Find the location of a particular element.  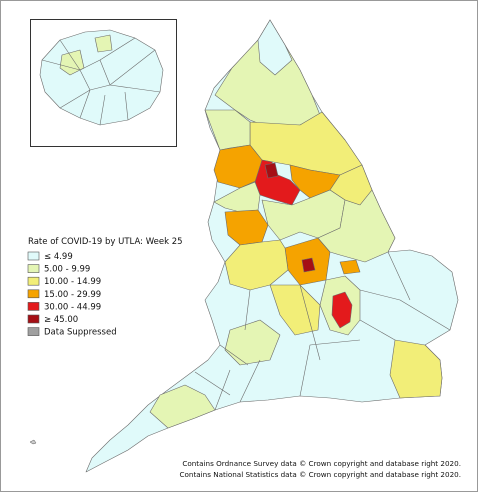

legend-label: 5.00 - 9.99 is located at coordinates (67, 270).